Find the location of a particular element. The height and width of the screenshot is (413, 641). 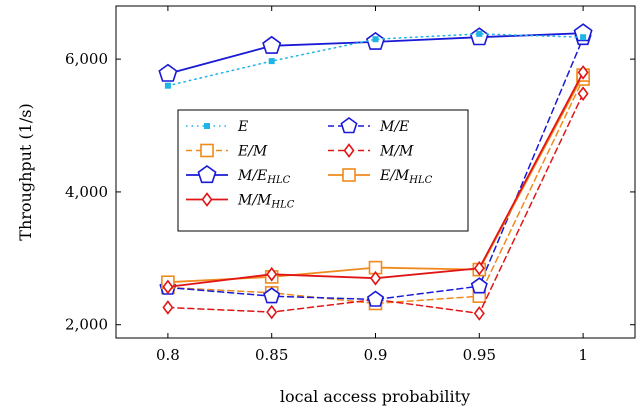

legend-entry: M/M is located at coordinates (371, 151).